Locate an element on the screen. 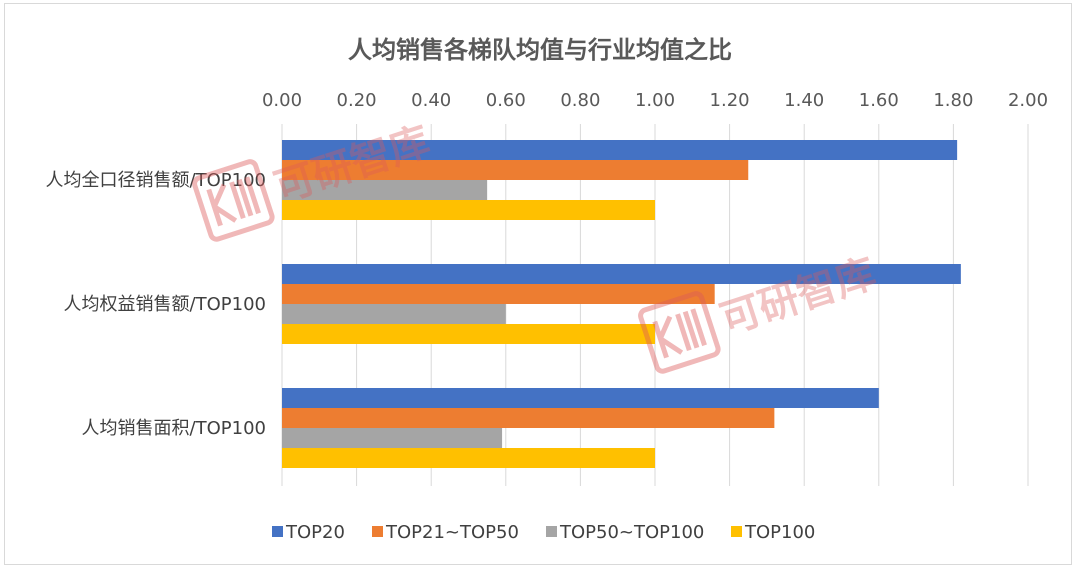  legend-label: TOP50~TOP100 is located at coordinates (631, 532).